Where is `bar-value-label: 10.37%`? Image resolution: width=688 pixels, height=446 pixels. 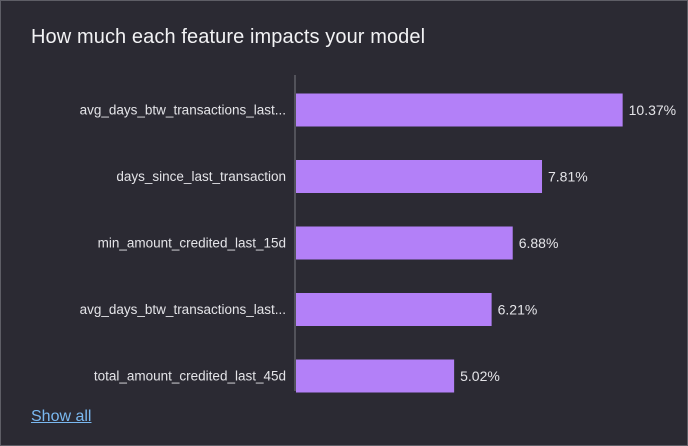 bar-value-label: 10.37% is located at coordinates (652, 110).